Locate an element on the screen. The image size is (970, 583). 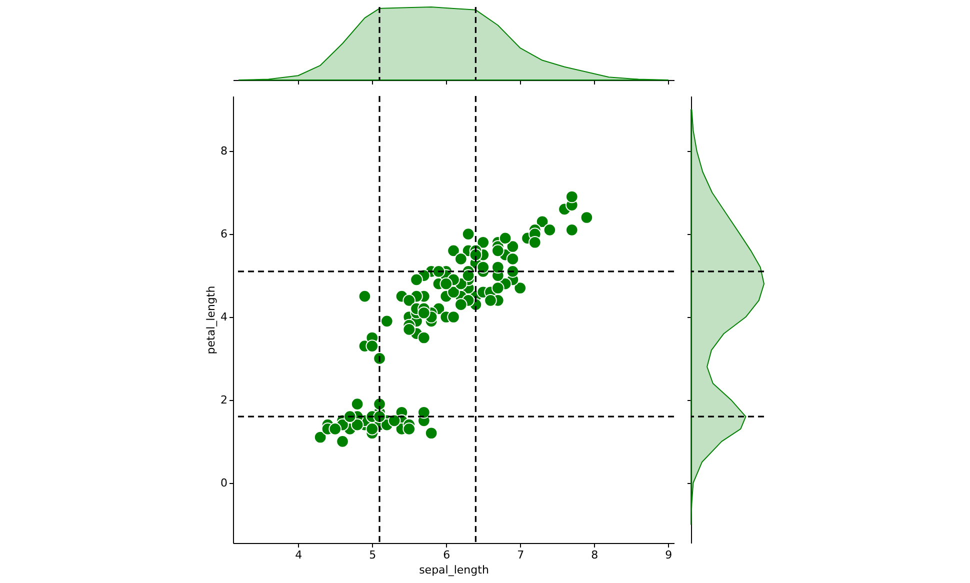
x-tick-label: 6 is located at coordinates (446, 555).